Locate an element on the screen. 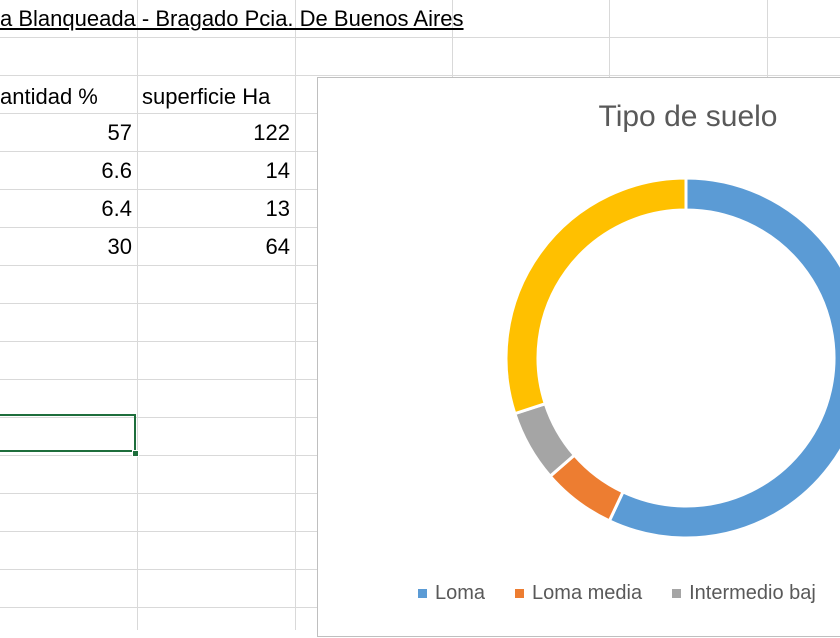 This screenshot has width=840, height=638. legend-item-loma-media: Loma media is located at coordinates (578, 593).